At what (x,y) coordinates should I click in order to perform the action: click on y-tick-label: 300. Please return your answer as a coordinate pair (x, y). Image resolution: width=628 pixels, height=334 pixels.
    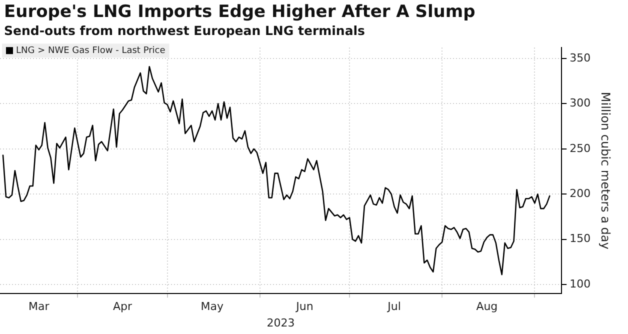
    Looking at the image, I should click on (580, 103).